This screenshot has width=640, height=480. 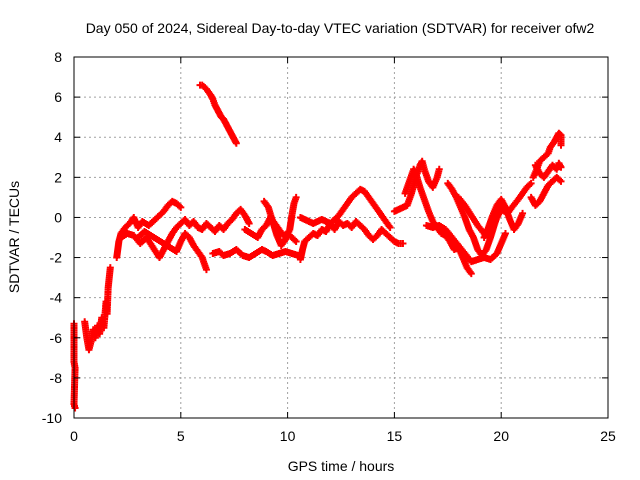 I want to click on y-tick-label: 4, so click(x=58, y=137).